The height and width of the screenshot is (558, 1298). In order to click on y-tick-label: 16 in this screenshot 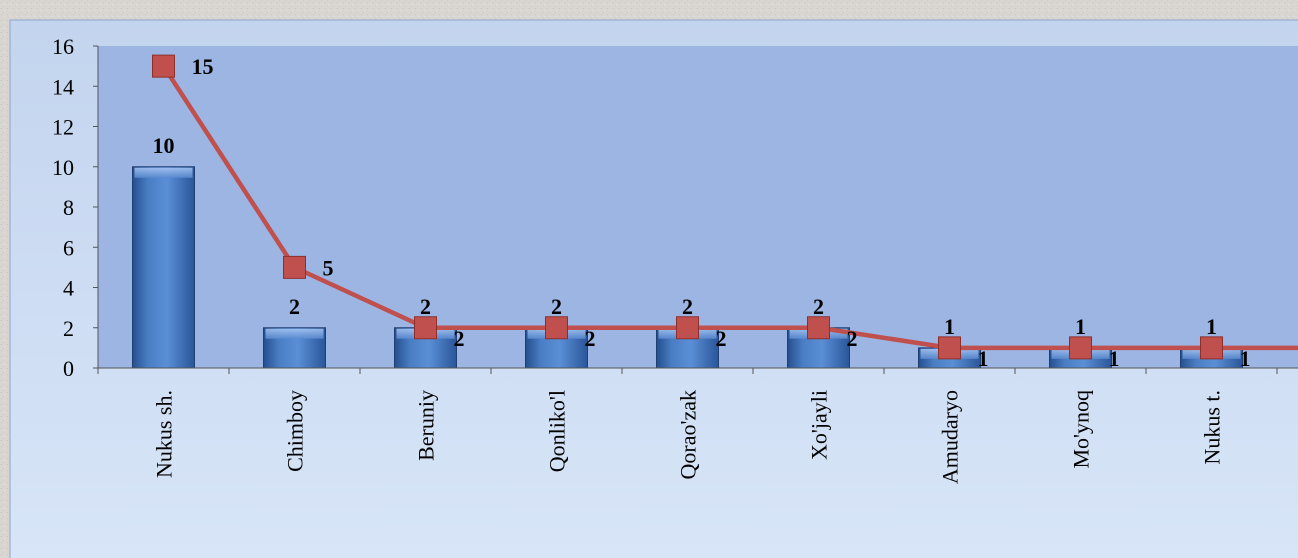, I will do `click(63, 46)`.